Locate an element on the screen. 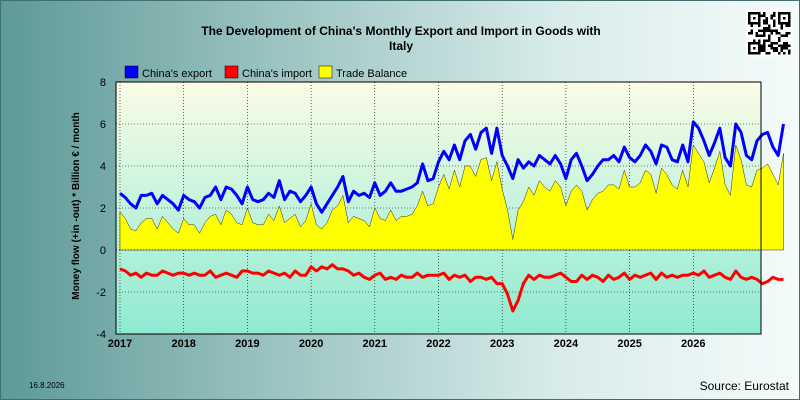 This screenshot has height=400, width=800. qr-code-icon is located at coordinates (769, 33).